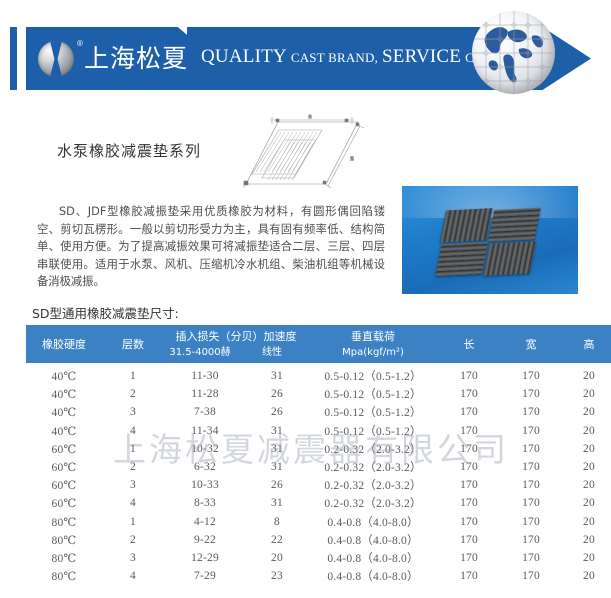 This screenshot has width=611, height=598. What do you see at coordinates (373, 352) in the screenshot?
I see `col-vertical-load-unit: Mpa(kgf/m²)` at bounding box center [373, 352].